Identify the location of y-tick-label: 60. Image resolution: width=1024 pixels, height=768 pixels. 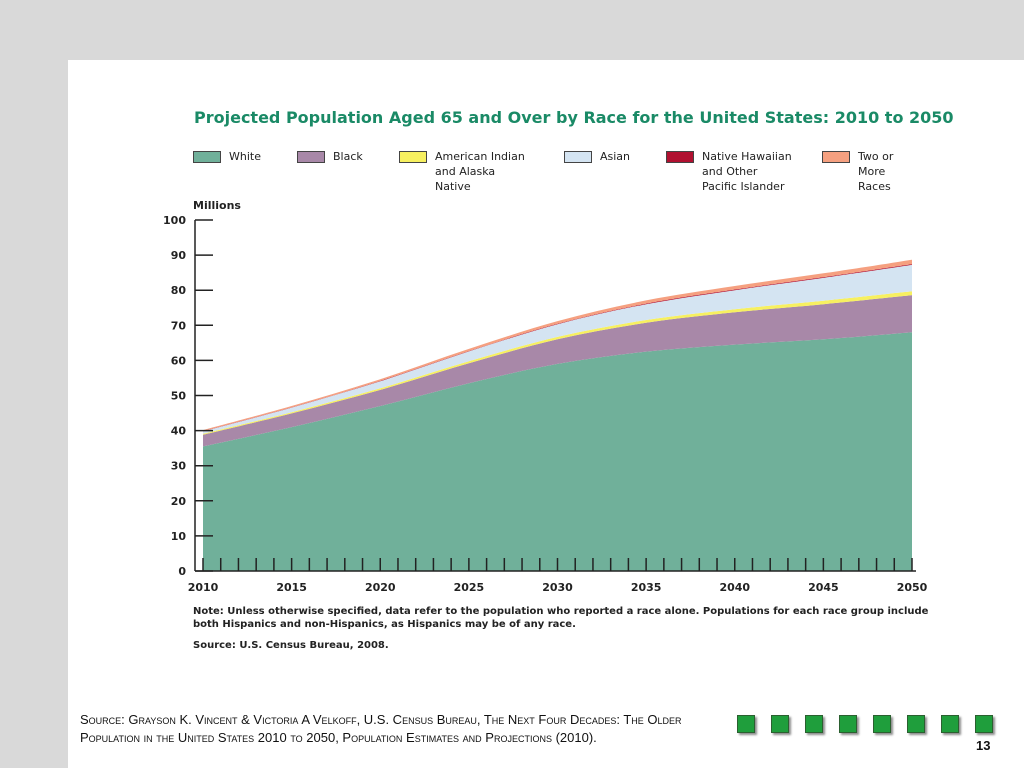
(179, 360).